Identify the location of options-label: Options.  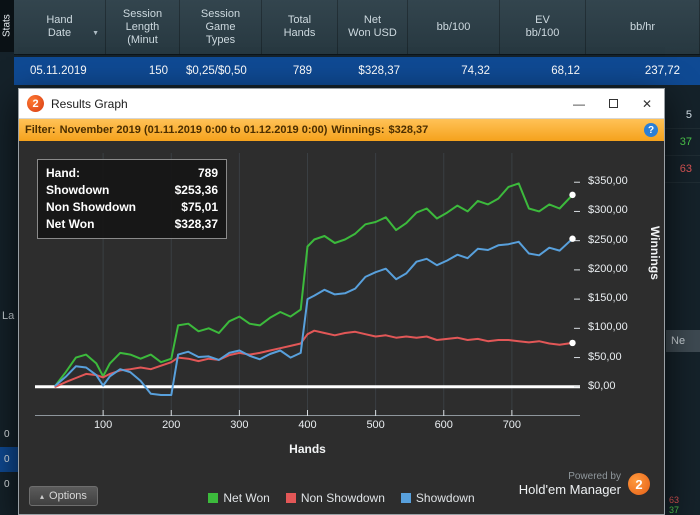
(68, 496).